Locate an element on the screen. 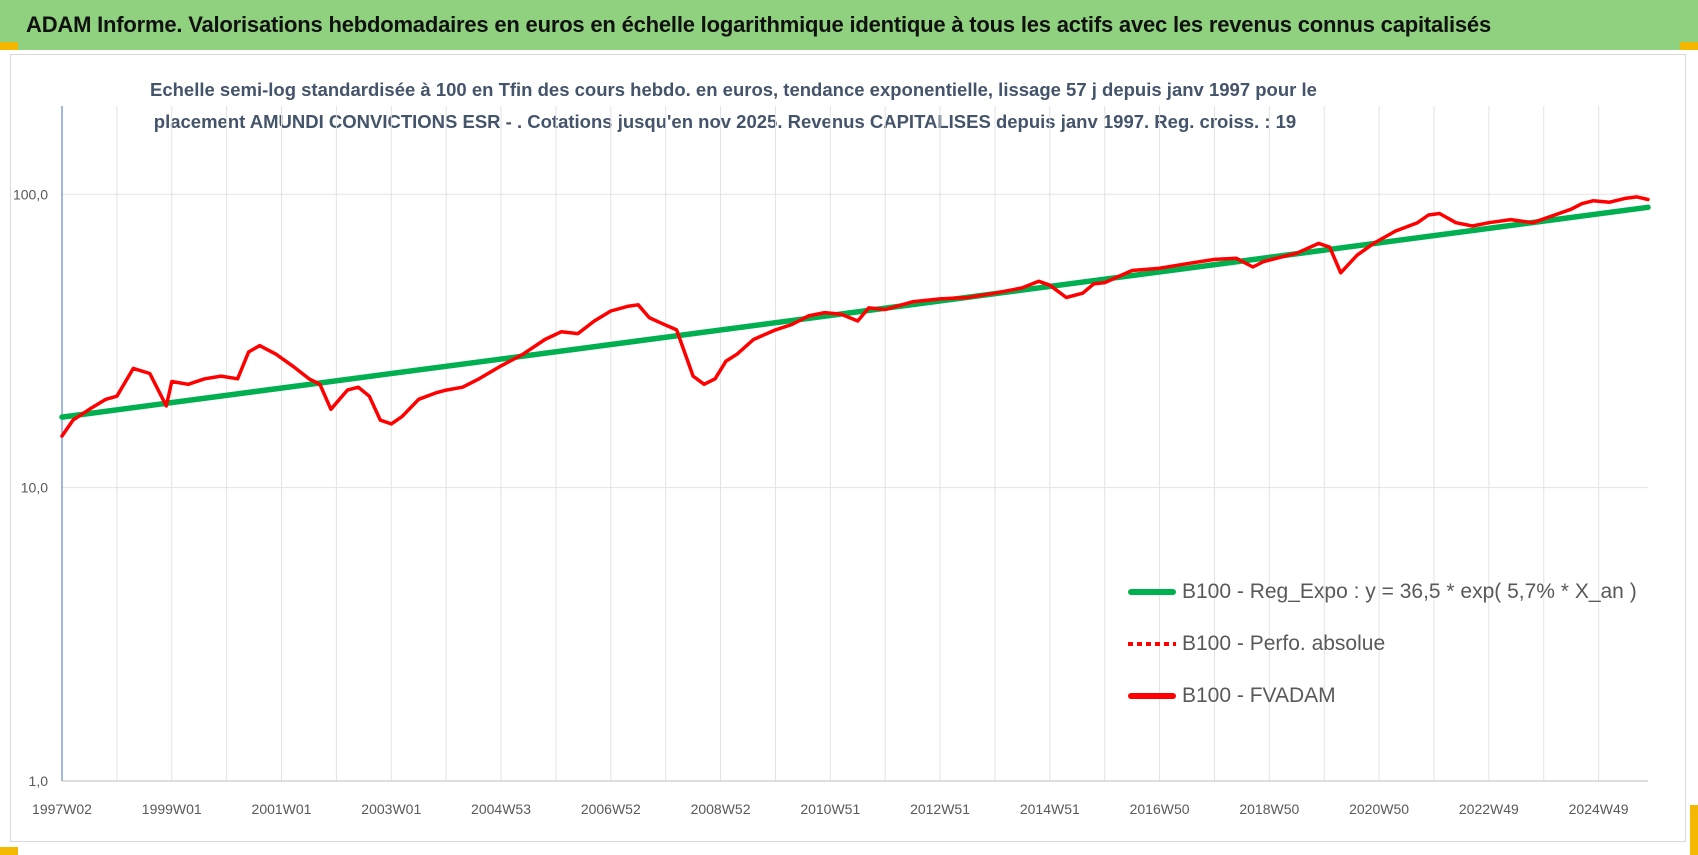 Image resolution: width=1698 pixels, height=855 pixels. y-tick-label: 1,0 is located at coordinates (39, 781).